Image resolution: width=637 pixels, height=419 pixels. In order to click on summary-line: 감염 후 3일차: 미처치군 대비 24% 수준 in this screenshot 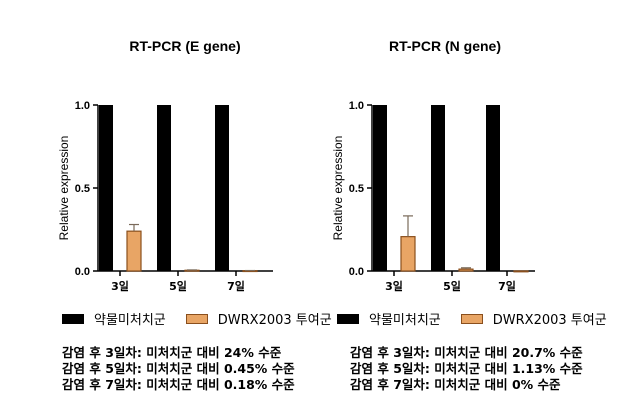, I will do `click(172, 352)`.